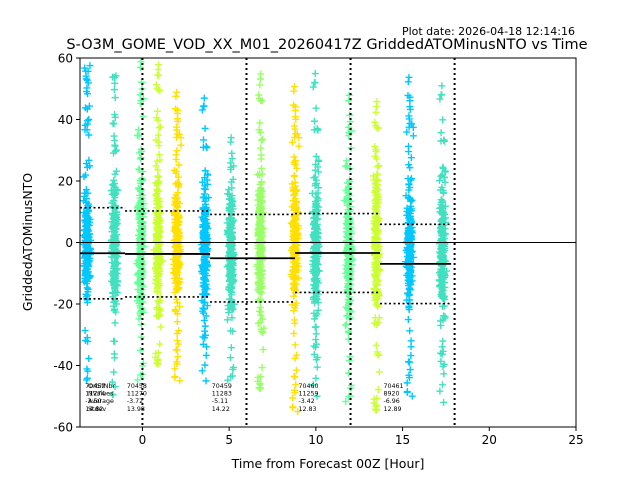  Describe the element at coordinates (222, 394) in the screenshot. I see `orbit-stat-nvalues: 11283` at that location.